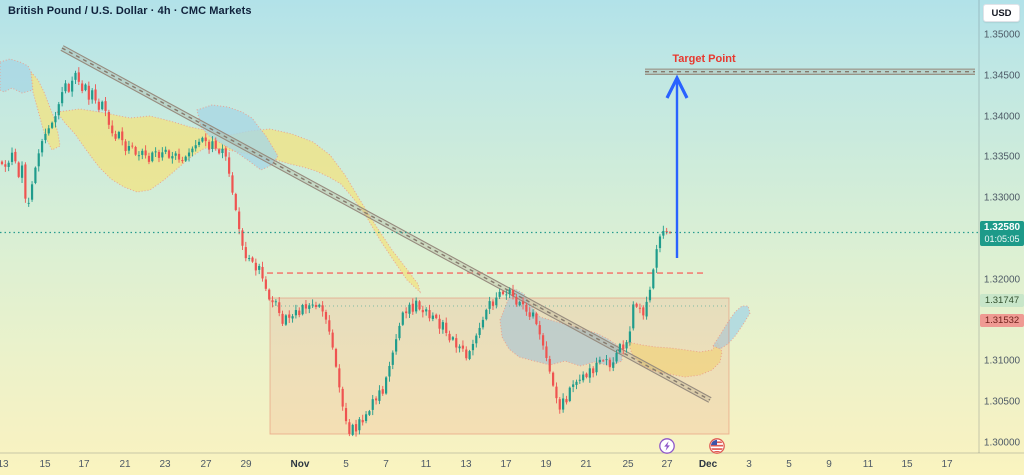  Describe the element at coordinates (1002, 280) in the screenshot. I see `price-axis-label: 1.32000` at that location.